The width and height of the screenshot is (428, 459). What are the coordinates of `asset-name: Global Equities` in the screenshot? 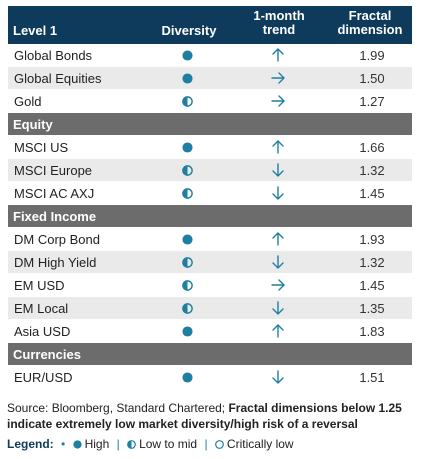 It's located at (58, 78).